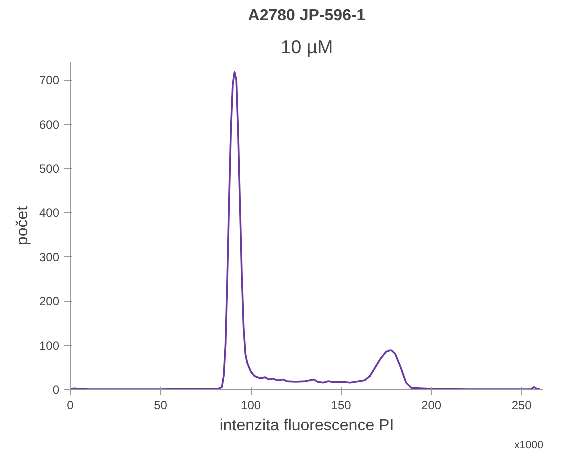 The height and width of the screenshot is (459, 563). Describe the element at coordinates (307, 47) in the screenshot. I see `chart-subtitle: 10 µM` at that location.